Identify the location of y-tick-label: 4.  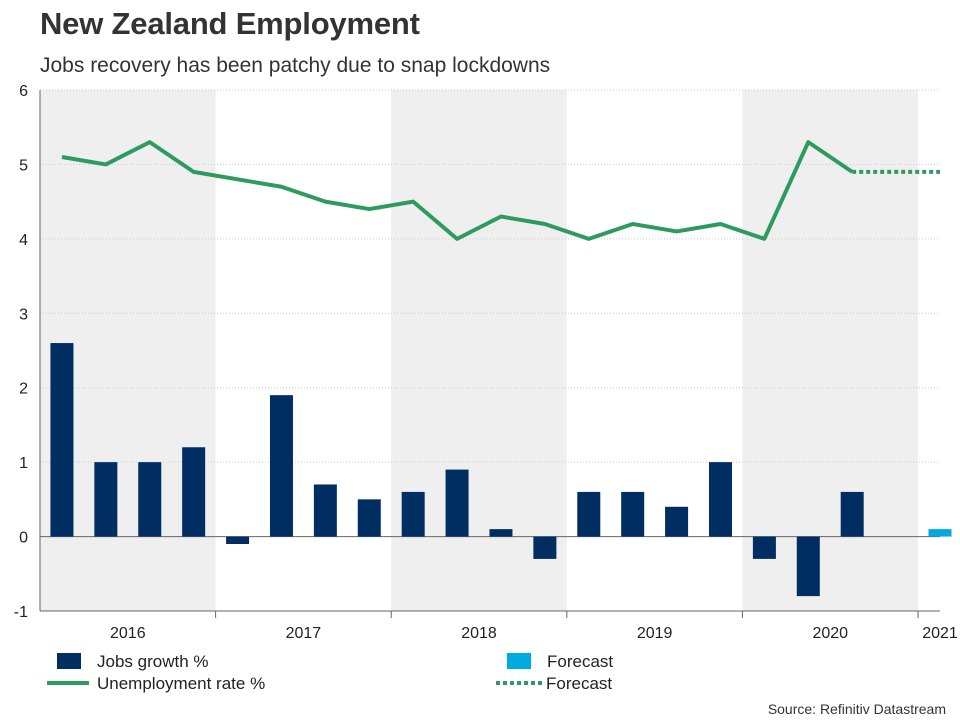
(23, 240).